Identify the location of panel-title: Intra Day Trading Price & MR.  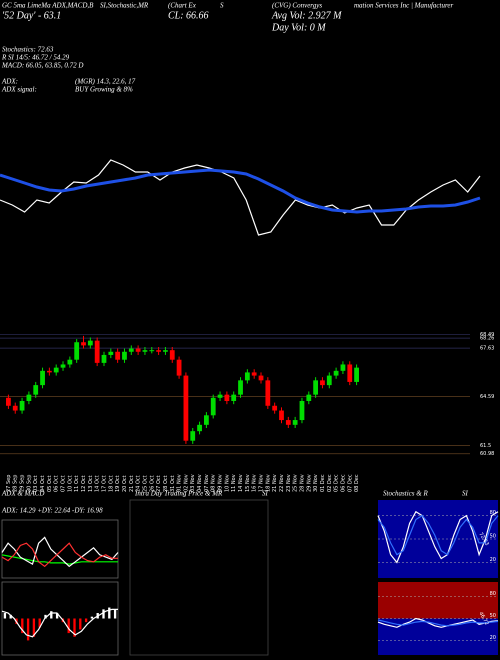
(178, 494).